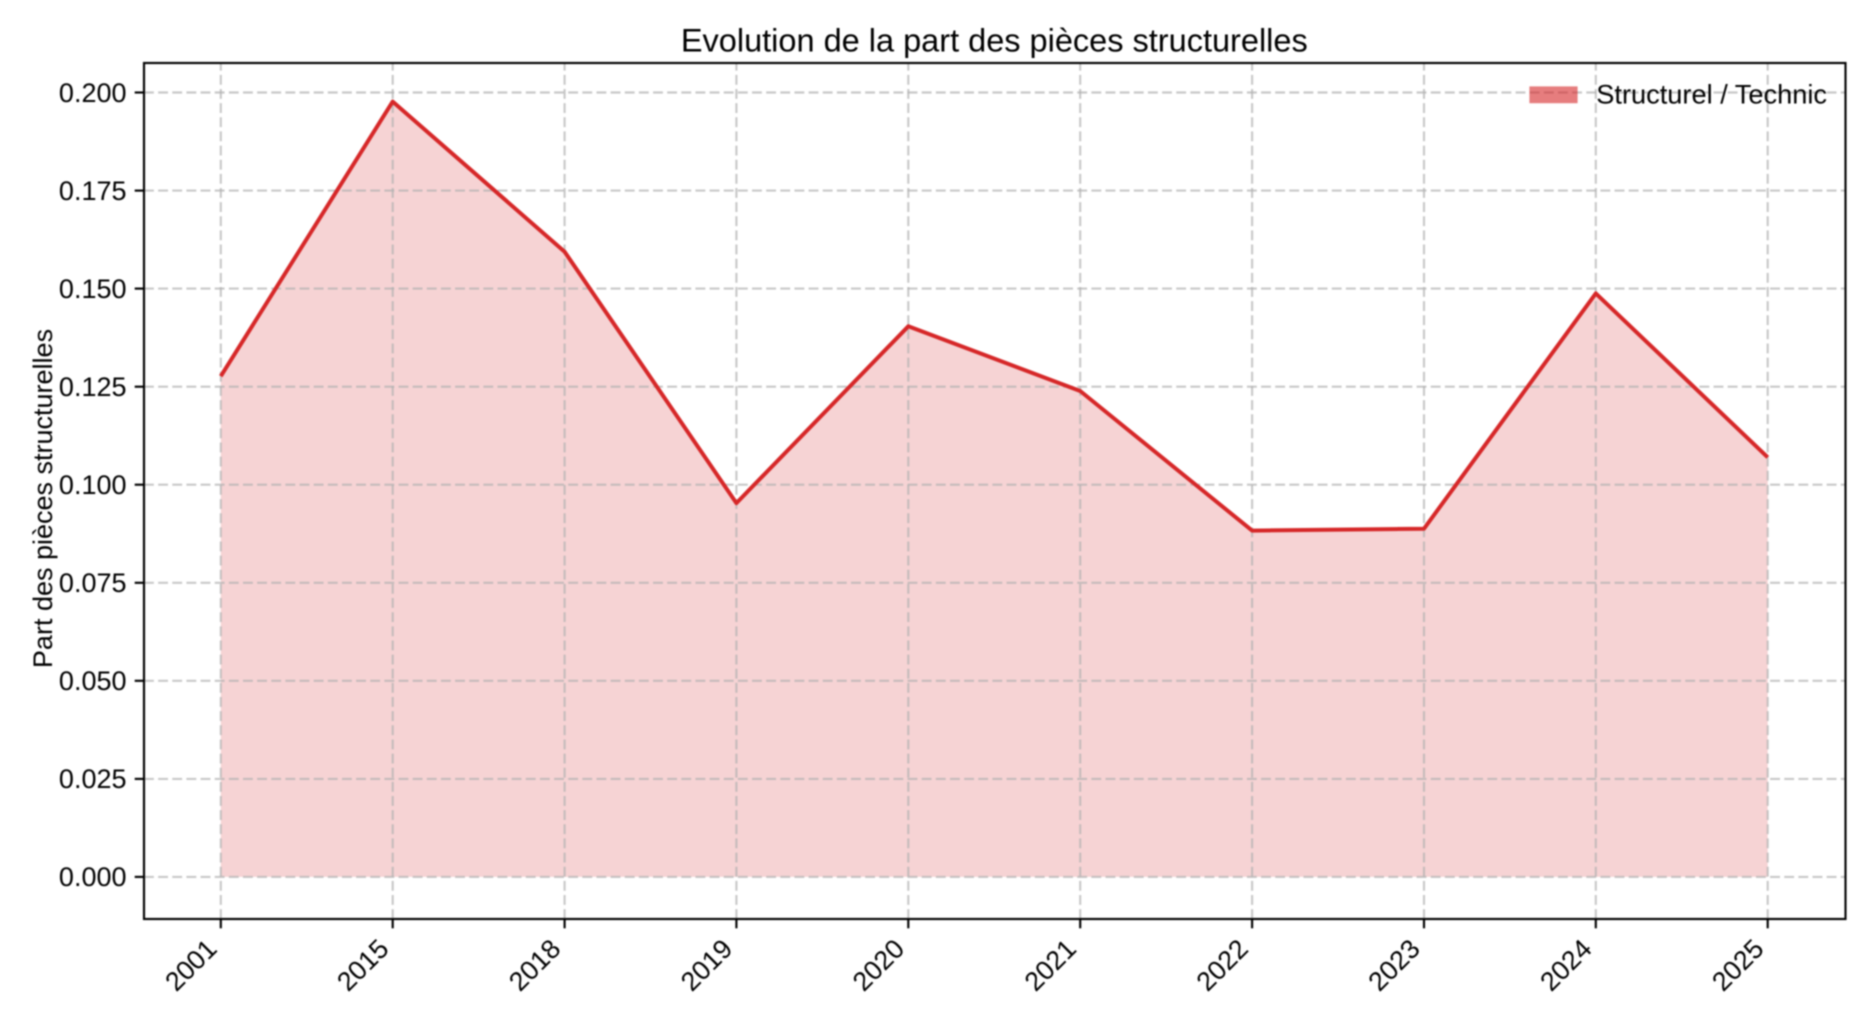 This screenshot has height=1025, width=1870. What do you see at coordinates (93, 387) in the screenshot?
I see `svg-text: 0.125` at bounding box center [93, 387].